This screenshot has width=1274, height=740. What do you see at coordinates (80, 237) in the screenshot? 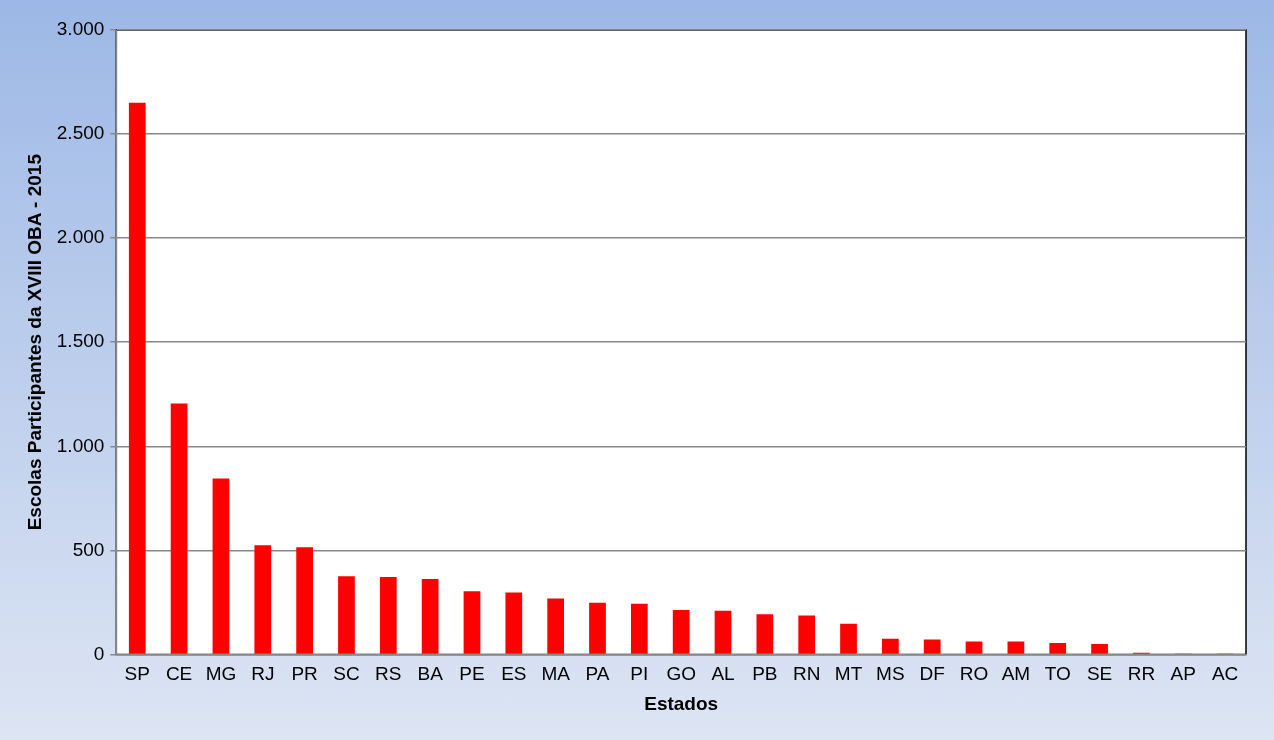
I see `y-tick-label: 2.000` at bounding box center [80, 237].